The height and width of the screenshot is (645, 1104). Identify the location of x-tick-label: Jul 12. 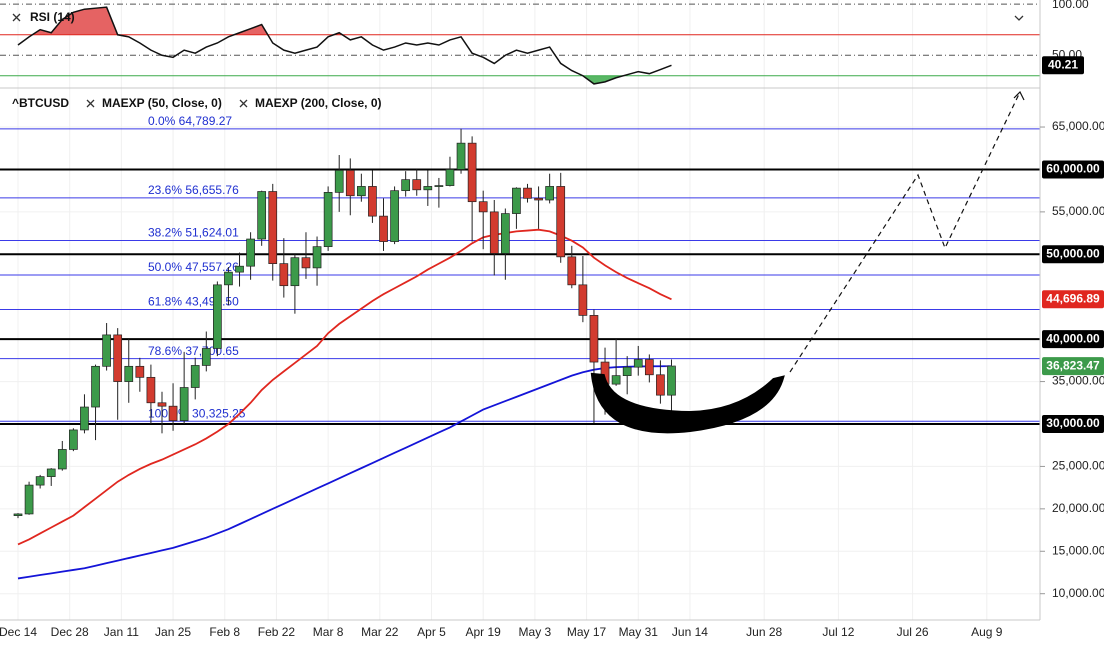
(838, 632).